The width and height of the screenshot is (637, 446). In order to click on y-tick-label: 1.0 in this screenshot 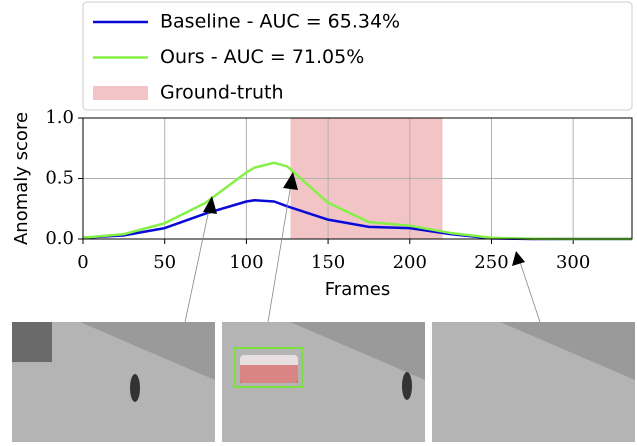, I will do `click(59, 117)`.